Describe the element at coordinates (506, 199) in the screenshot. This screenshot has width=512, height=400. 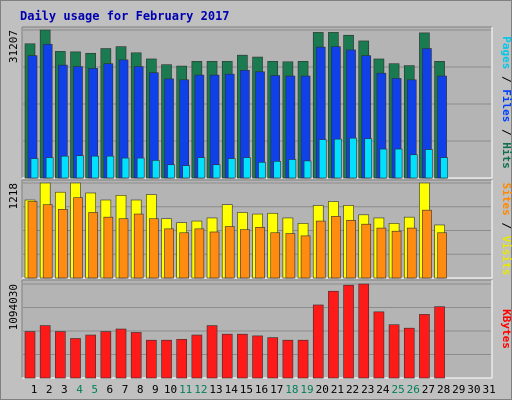
I see `legend-entry-sites: Sites` at that location.